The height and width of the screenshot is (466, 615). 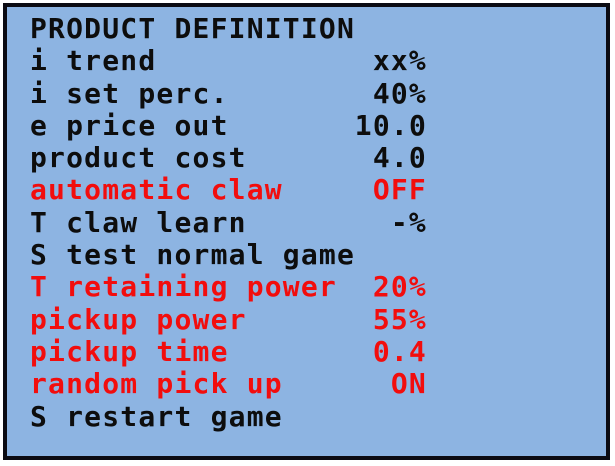 I want to click on setting-row: T claw learn -%, so click(x=228, y=222).